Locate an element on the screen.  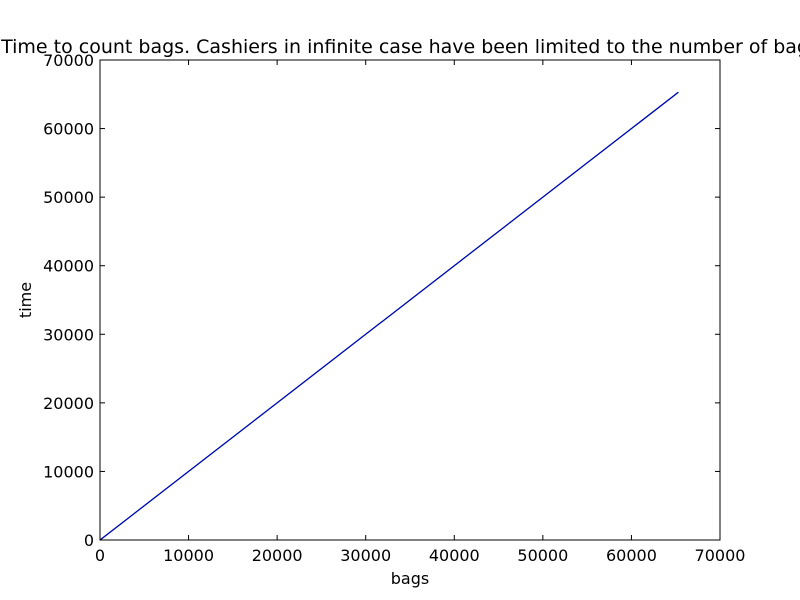
y-tick-label: 0 is located at coordinates (89, 540).